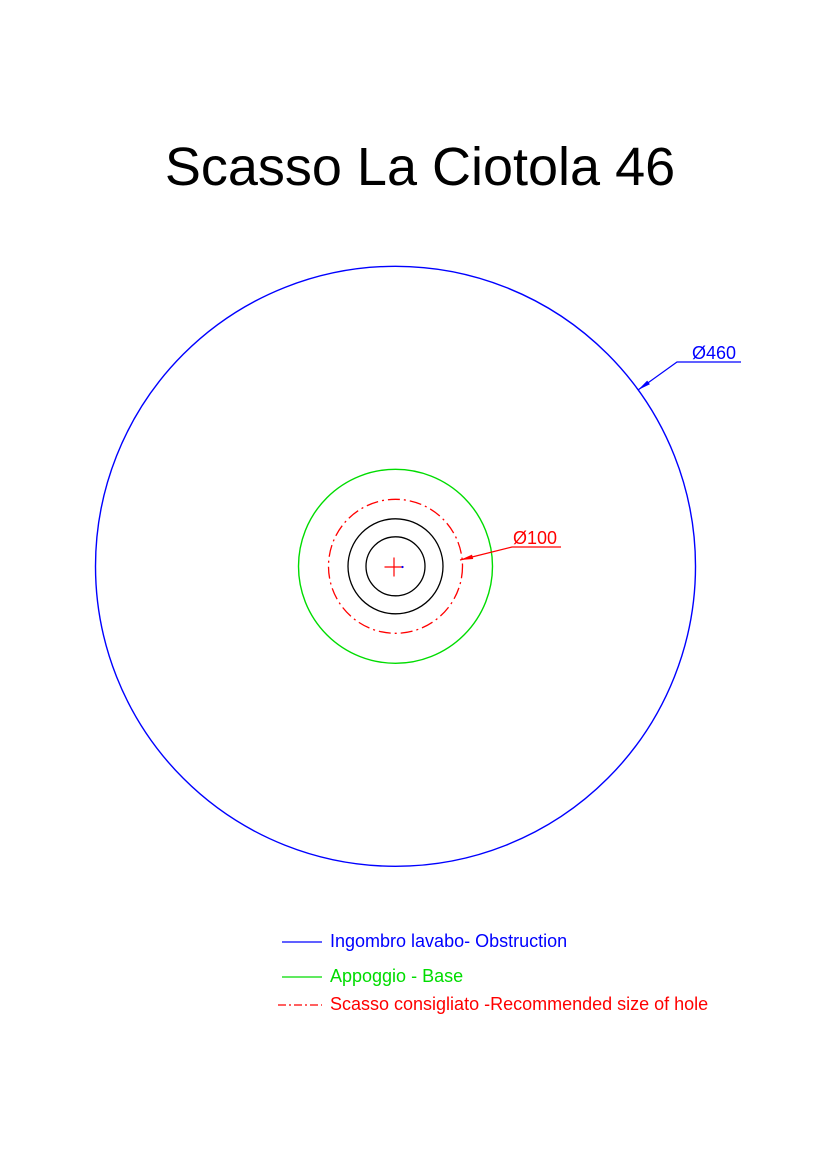 This screenshot has height=1169, width=826. I want to click on legend-item-obstruction: Ingombro lavabo- Obstruction, so click(424, 941).